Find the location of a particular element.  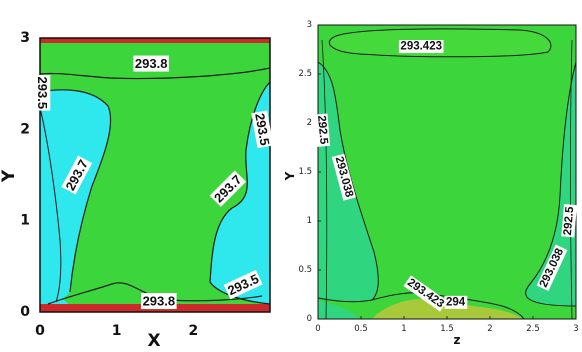

left-y-tick-label: 1 is located at coordinates (25, 221).